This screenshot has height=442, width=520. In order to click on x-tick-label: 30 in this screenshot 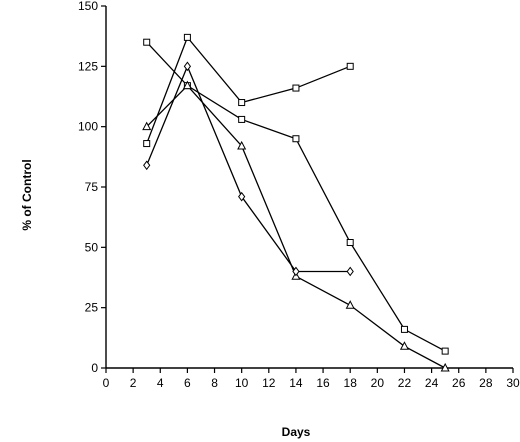, I will do `click(513, 383)`.